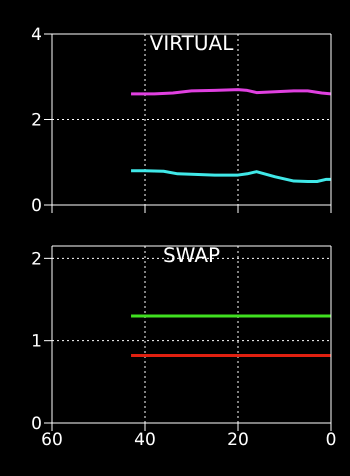  What do you see at coordinates (230, 176) in the screenshot?
I see `line-series` at bounding box center [230, 176].